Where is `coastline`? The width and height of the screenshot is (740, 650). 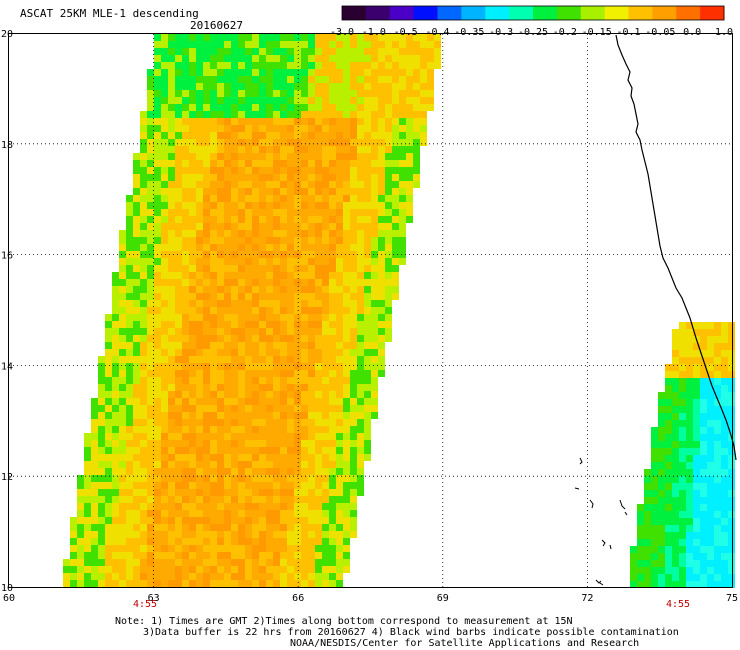
coastline is located at coordinates (676, 247).